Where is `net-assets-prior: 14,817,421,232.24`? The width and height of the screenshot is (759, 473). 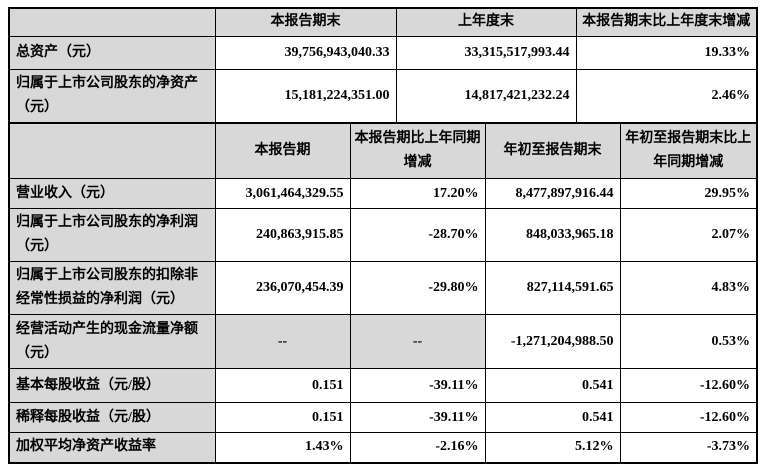
net-assets-prior: 14,817,421,232.24 is located at coordinates (486, 95).